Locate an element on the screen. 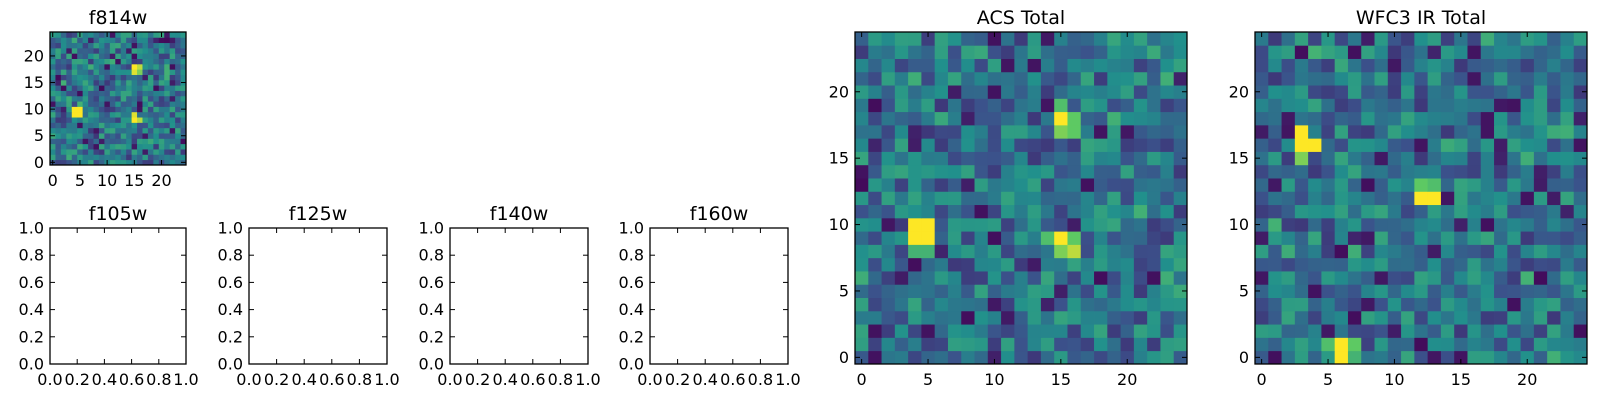  y-tick-label: 10 is located at coordinates (34, 109).